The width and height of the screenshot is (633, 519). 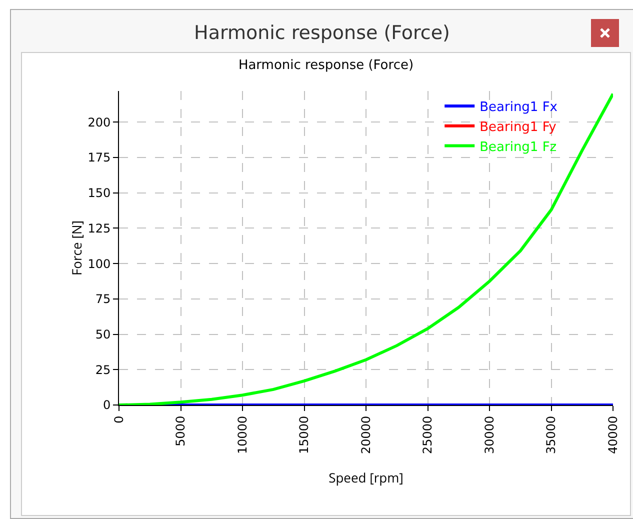 What do you see at coordinates (103, 369) in the screenshot?
I see `y-tick-label: 25` at bounding box center [103, 369].